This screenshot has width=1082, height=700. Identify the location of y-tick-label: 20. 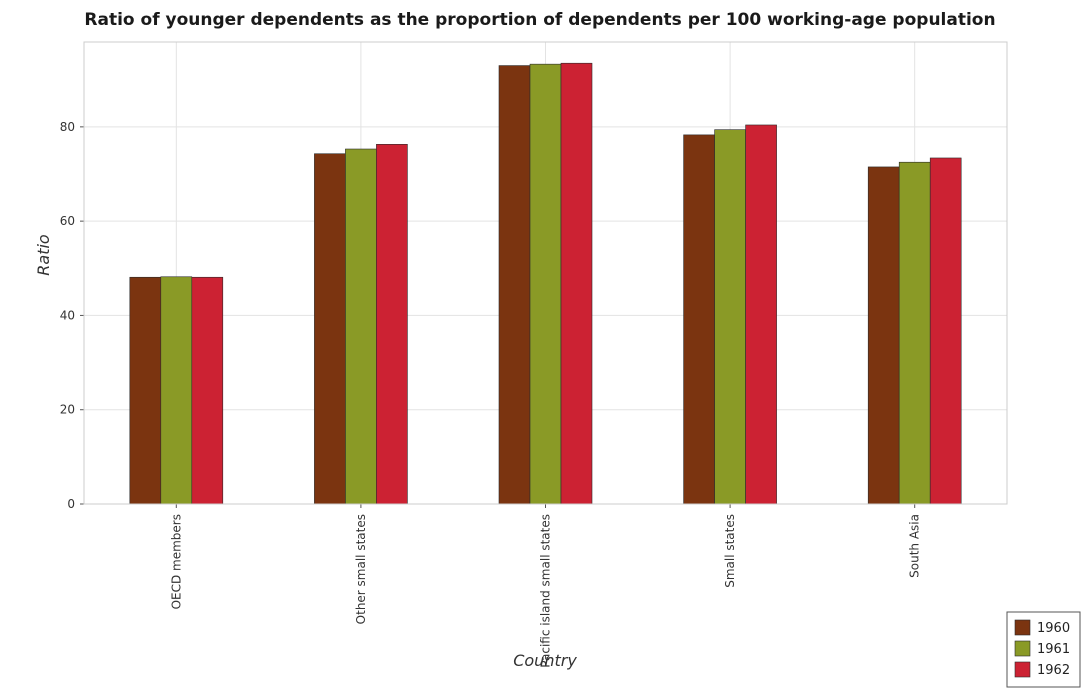
(67, 410).